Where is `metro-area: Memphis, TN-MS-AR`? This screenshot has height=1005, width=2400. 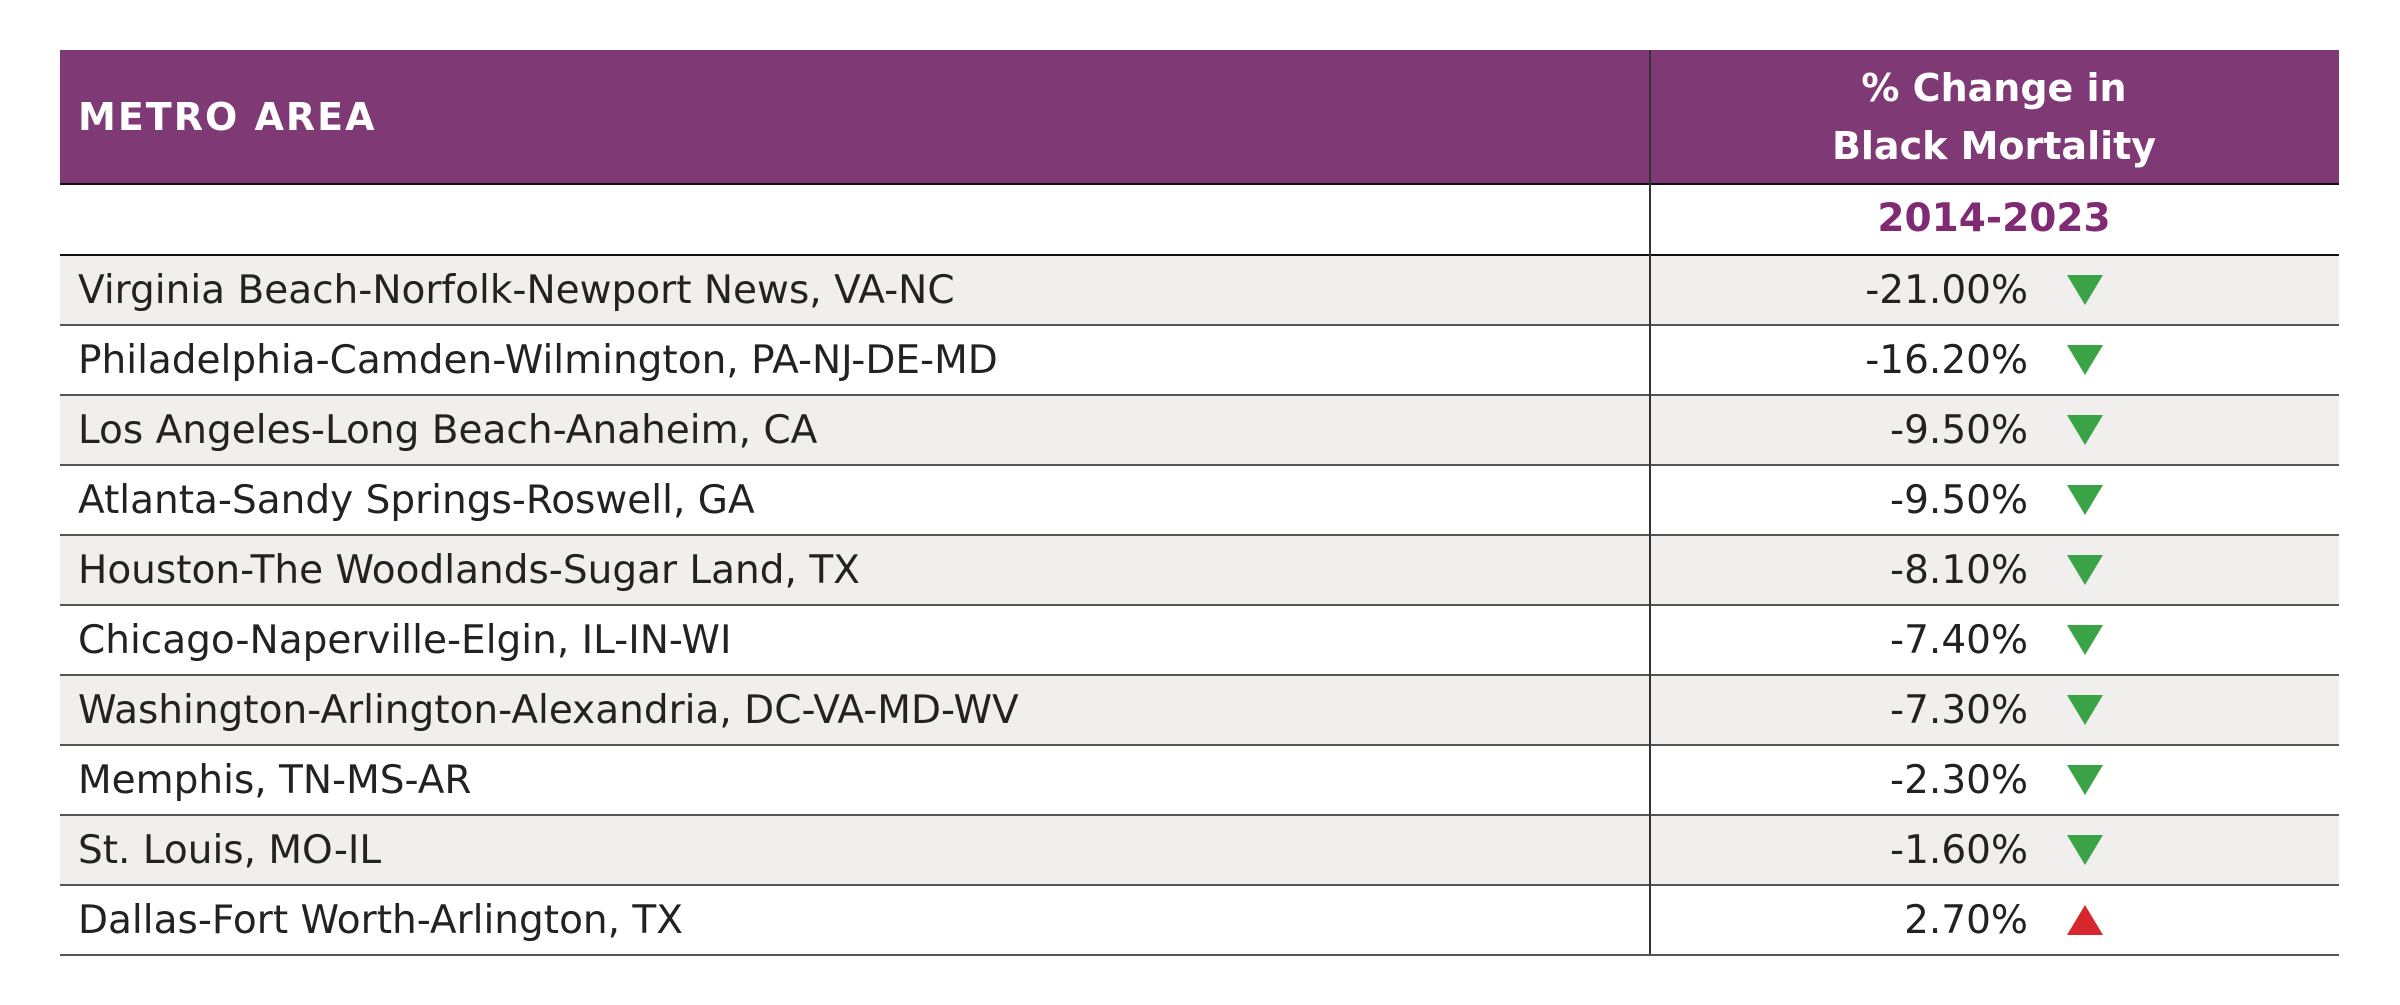 metro-area: Memphis, TN-MS-AR is located at coordinates (275, 780).